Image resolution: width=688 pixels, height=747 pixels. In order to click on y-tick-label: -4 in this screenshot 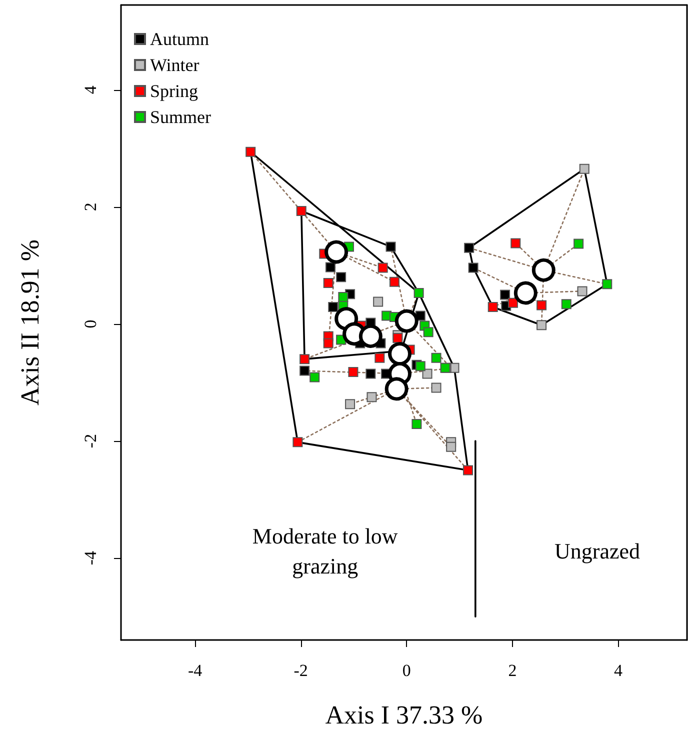, I will do `click(90, 558)`.